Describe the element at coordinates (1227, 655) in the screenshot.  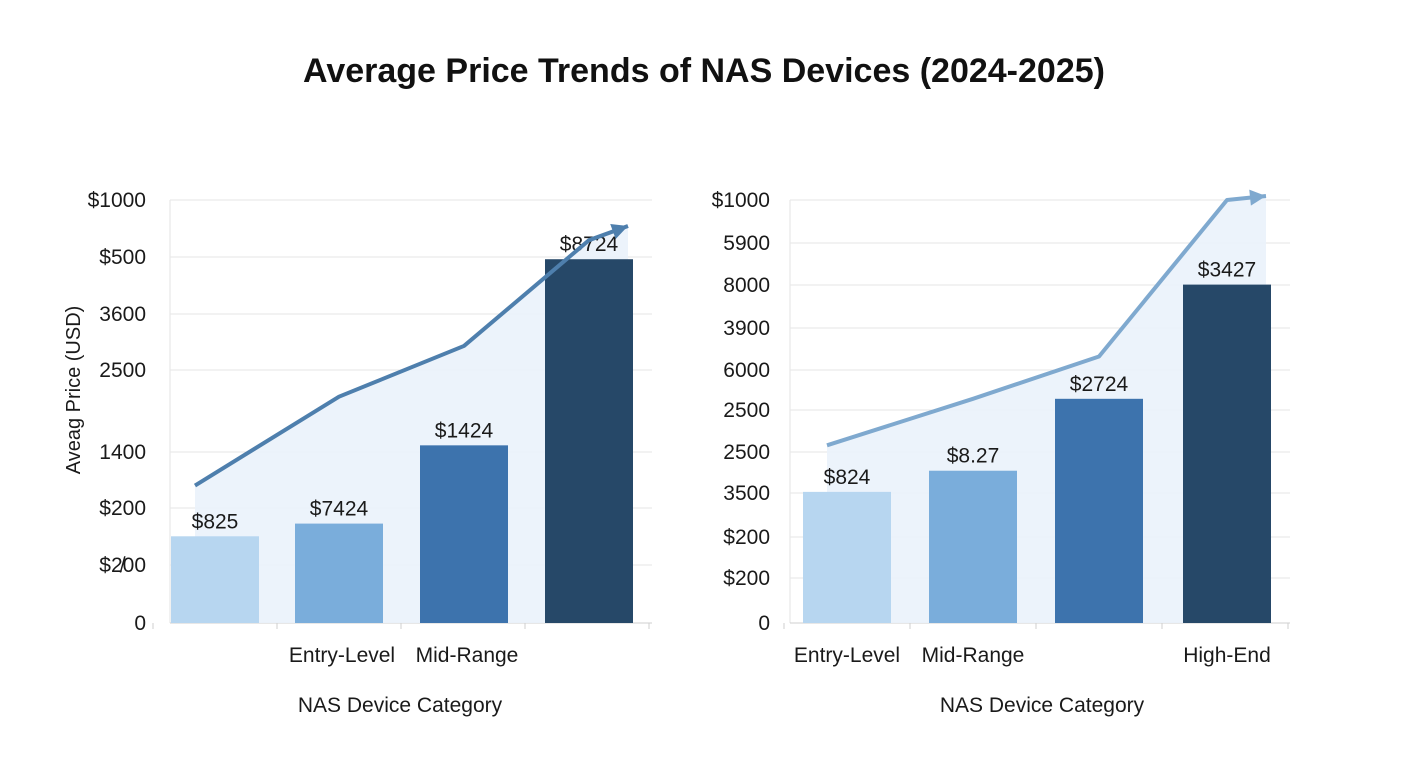
I see `x-category-label: High-End` at that location.